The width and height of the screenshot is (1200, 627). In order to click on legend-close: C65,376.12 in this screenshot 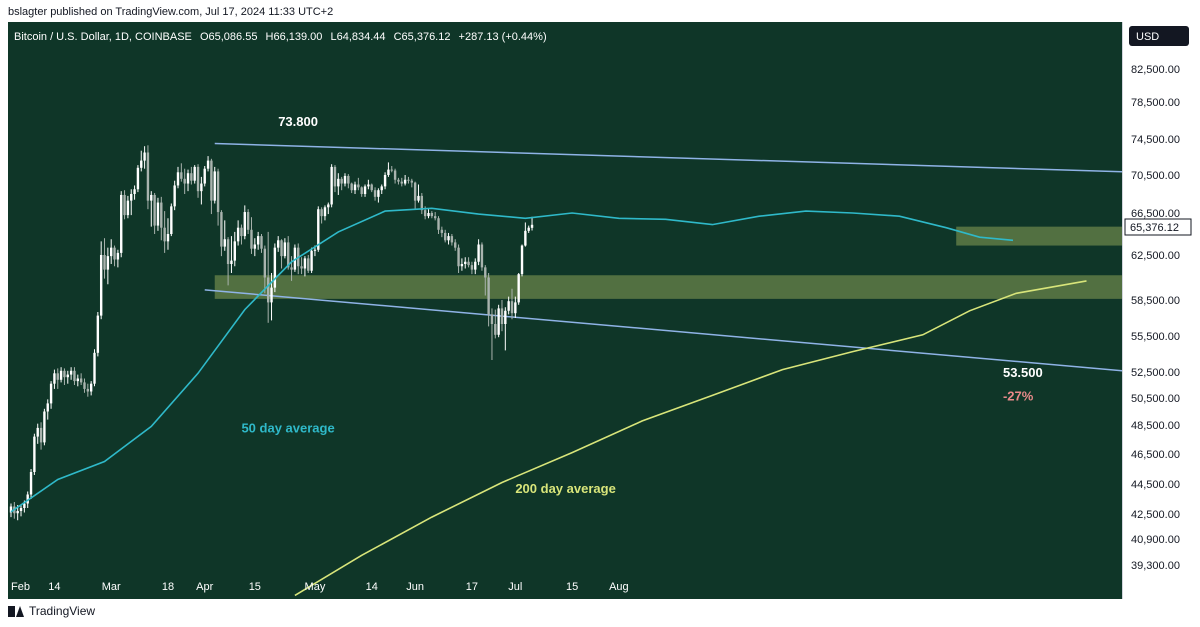, I will do `click(422, 37)`.